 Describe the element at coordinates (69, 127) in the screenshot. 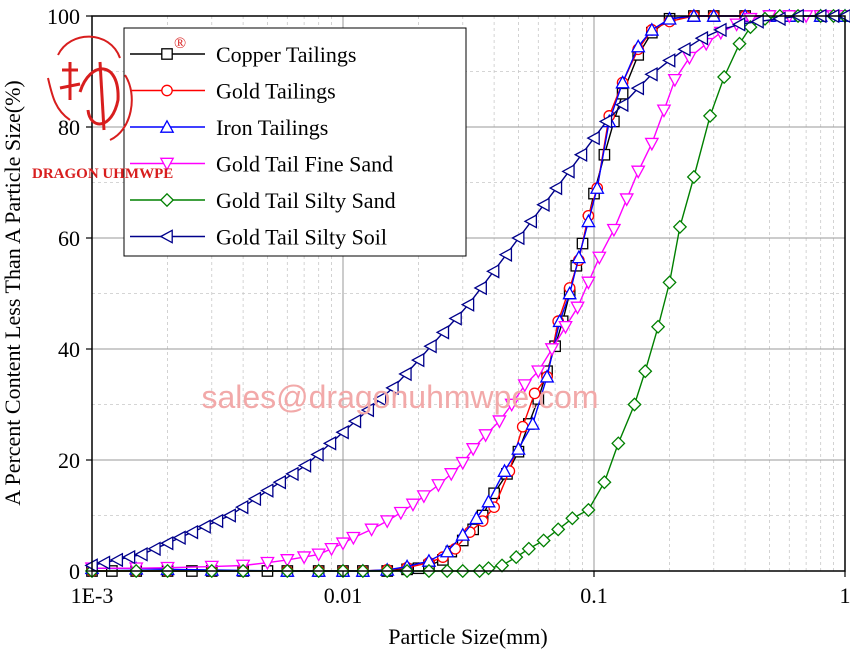

I see `y-tick-label: 80` at that location.